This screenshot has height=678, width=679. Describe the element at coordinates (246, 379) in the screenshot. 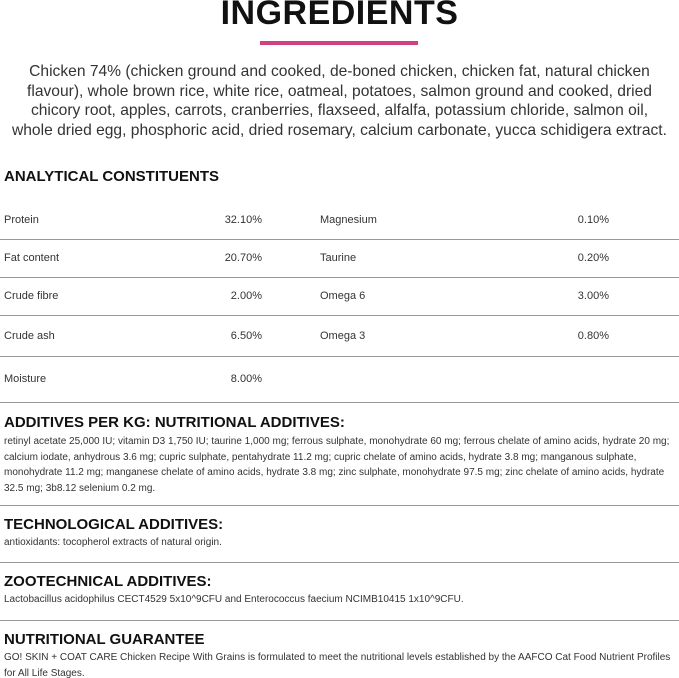

I see `constituent-value: 8.00%` at that location.